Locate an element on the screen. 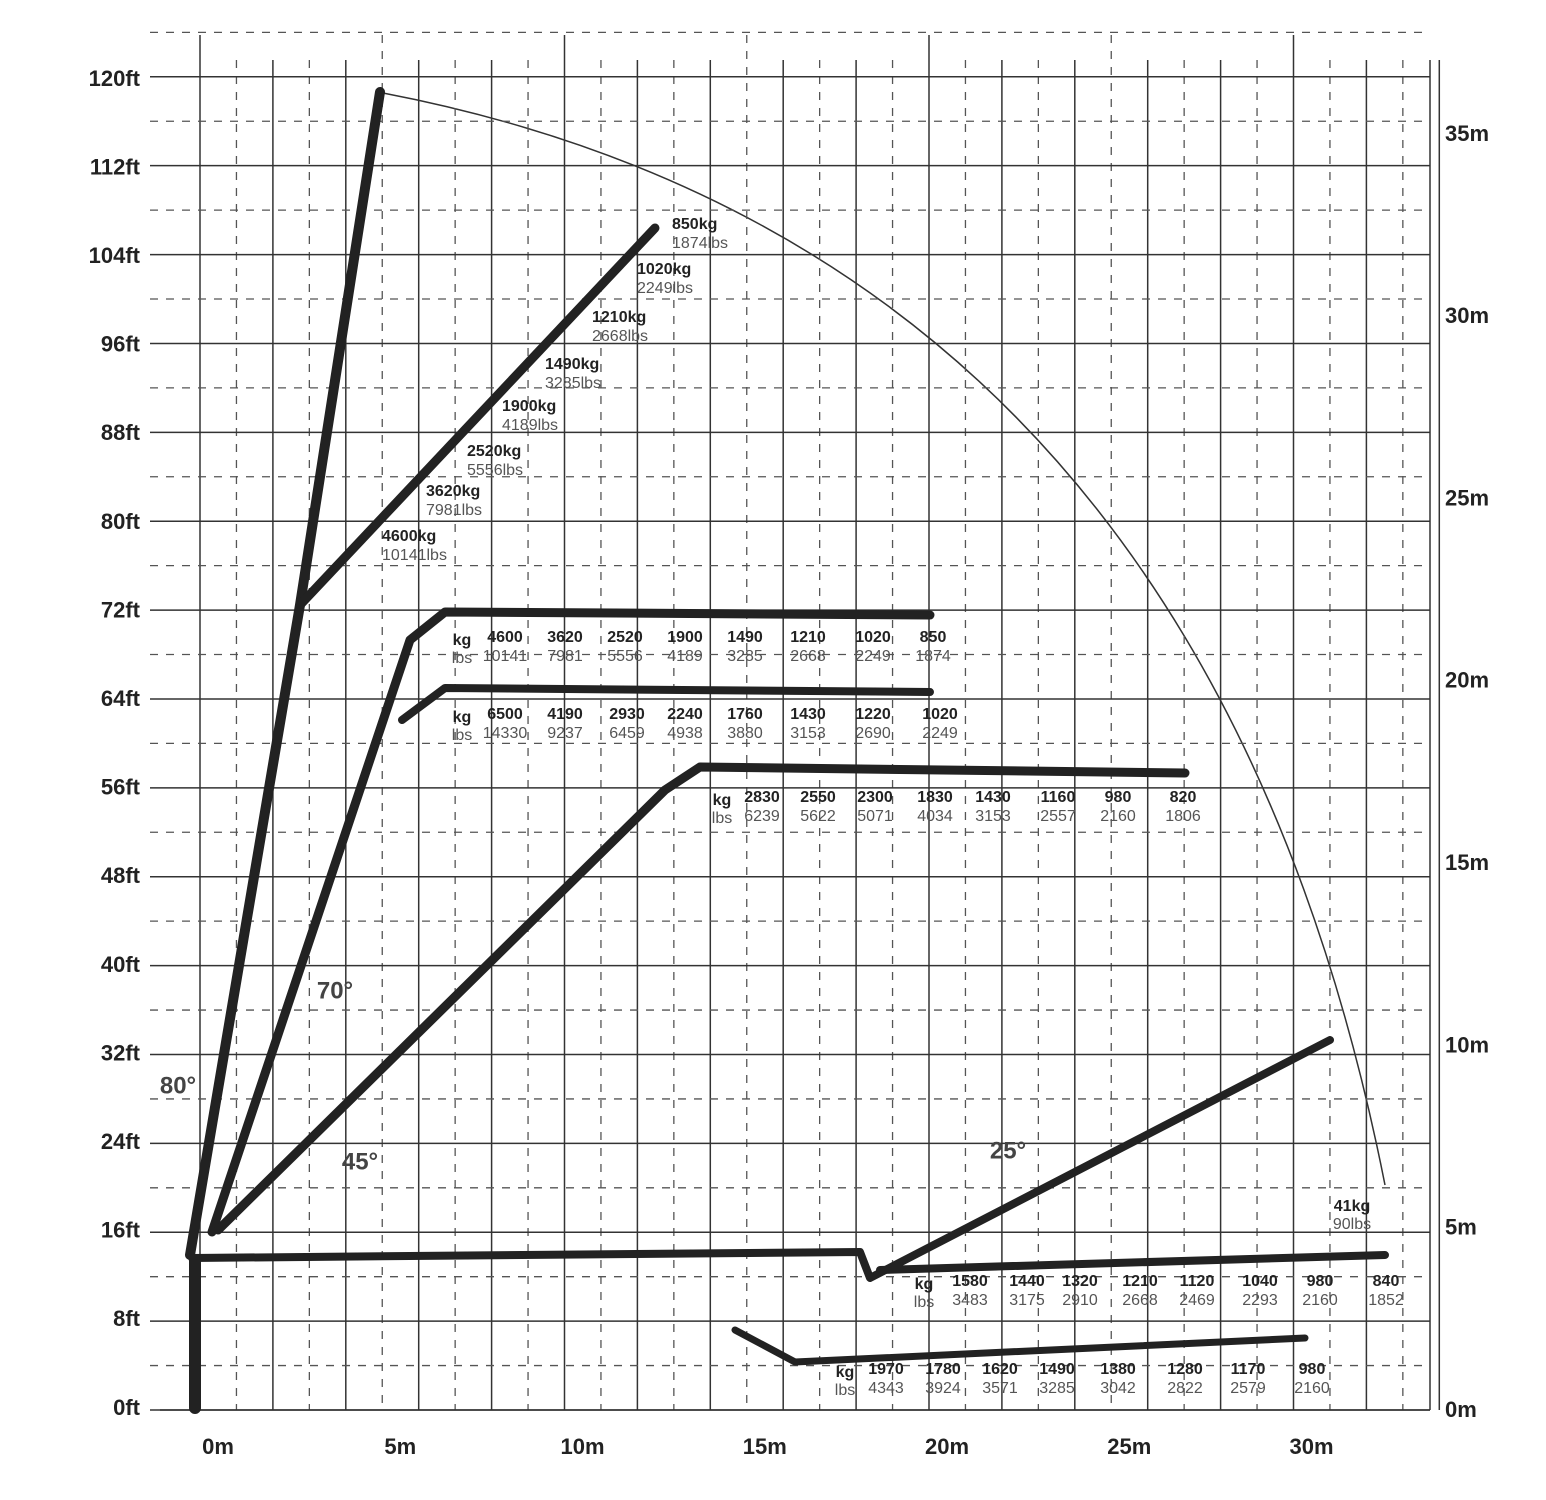 The height and width of the screenshot is (1500, 1546). load-lbs: 9237 is located at coordinates (565, 733).